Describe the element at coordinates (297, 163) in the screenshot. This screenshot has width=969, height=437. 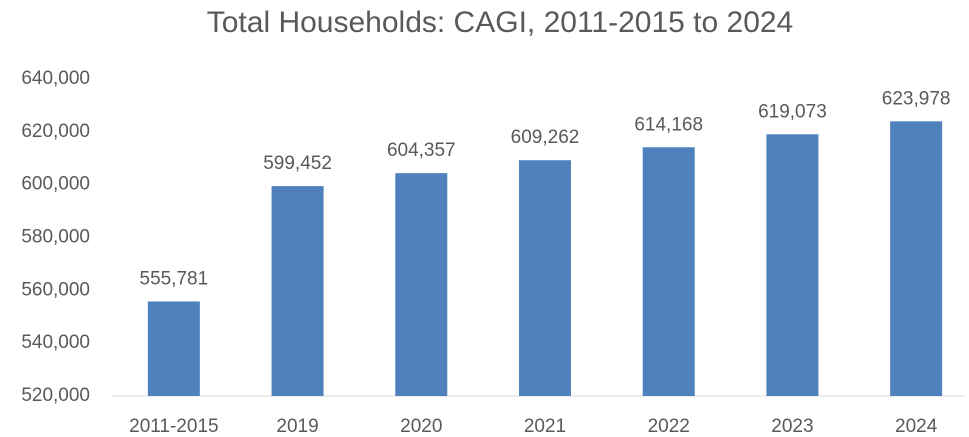
I see `data-label: 599,452` at that location.